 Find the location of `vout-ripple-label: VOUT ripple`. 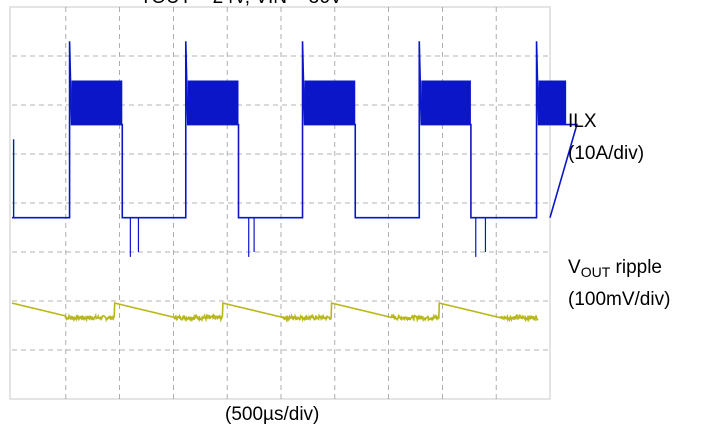

vout-ripple-label: VOUT ripple is located at coordinates (615, 268).